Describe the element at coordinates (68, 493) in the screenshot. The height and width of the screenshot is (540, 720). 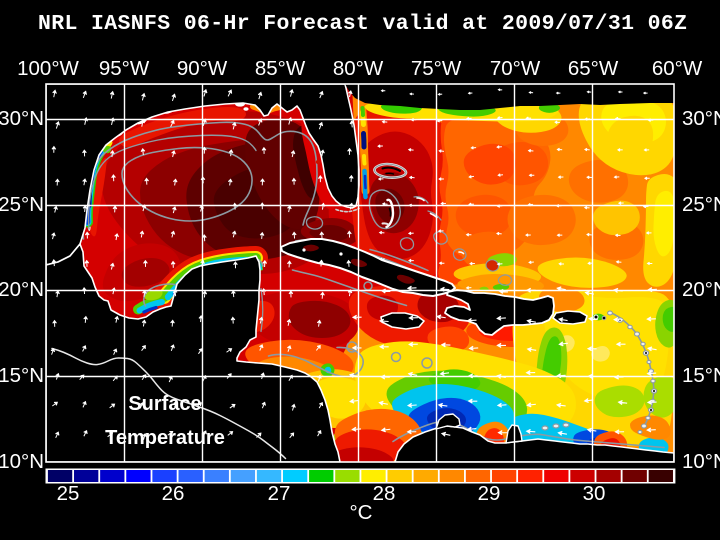
I see `svg-text: 25` at that location.